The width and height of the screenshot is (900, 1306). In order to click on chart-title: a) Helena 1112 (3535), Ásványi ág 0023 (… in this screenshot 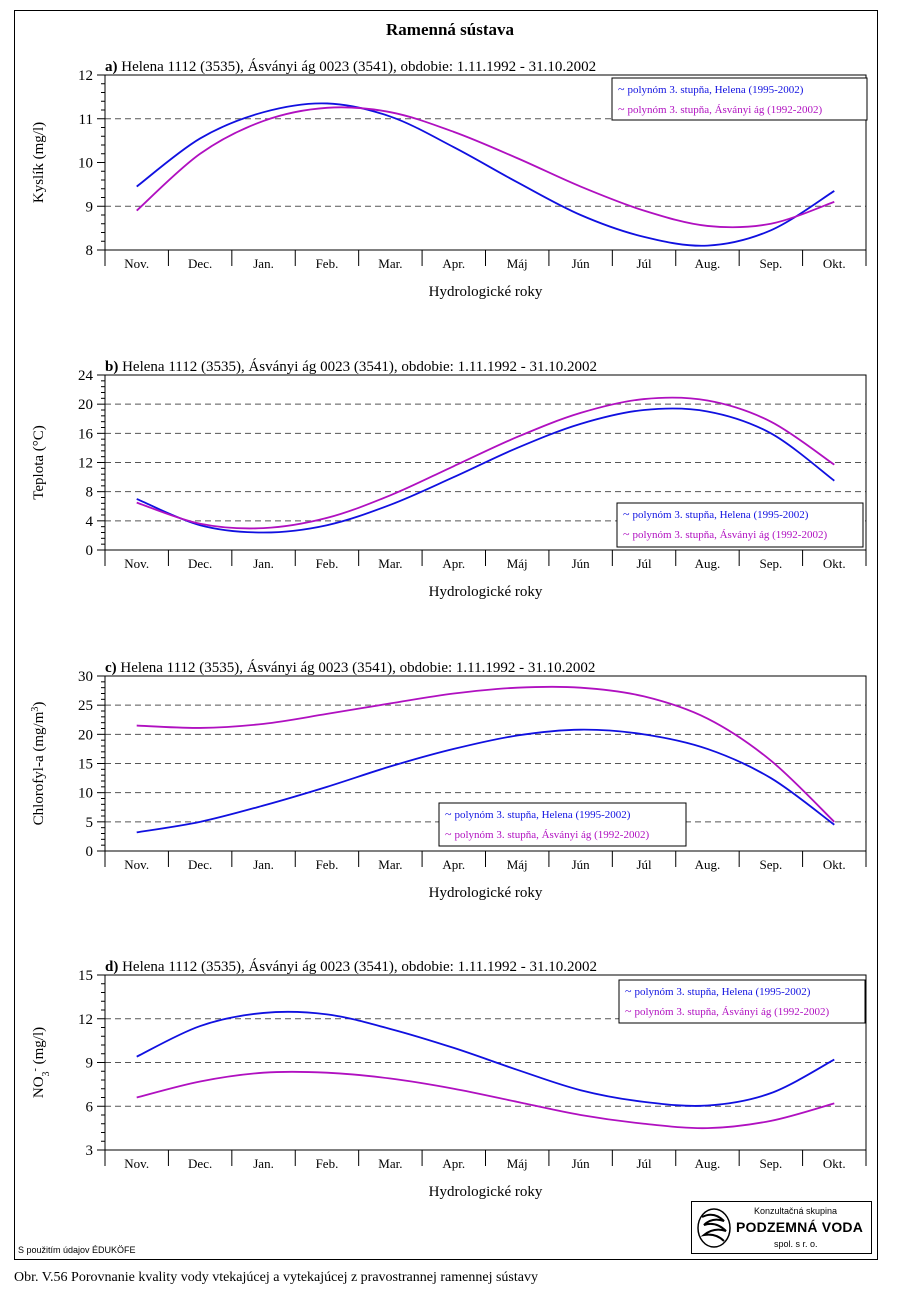, I will do `click(350, 66)`.